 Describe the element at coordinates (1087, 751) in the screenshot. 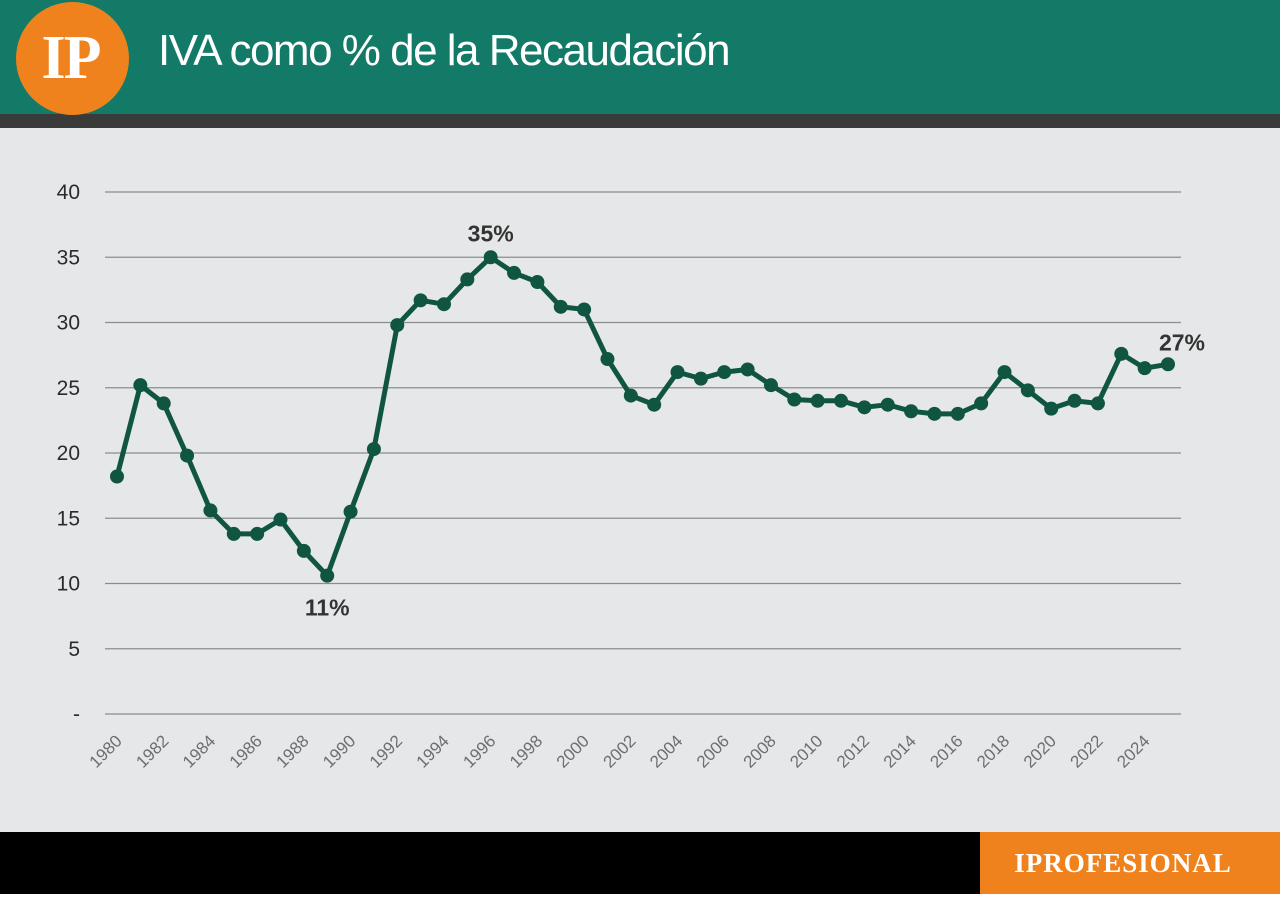

I see `x-tick-label: 2022` at that location.